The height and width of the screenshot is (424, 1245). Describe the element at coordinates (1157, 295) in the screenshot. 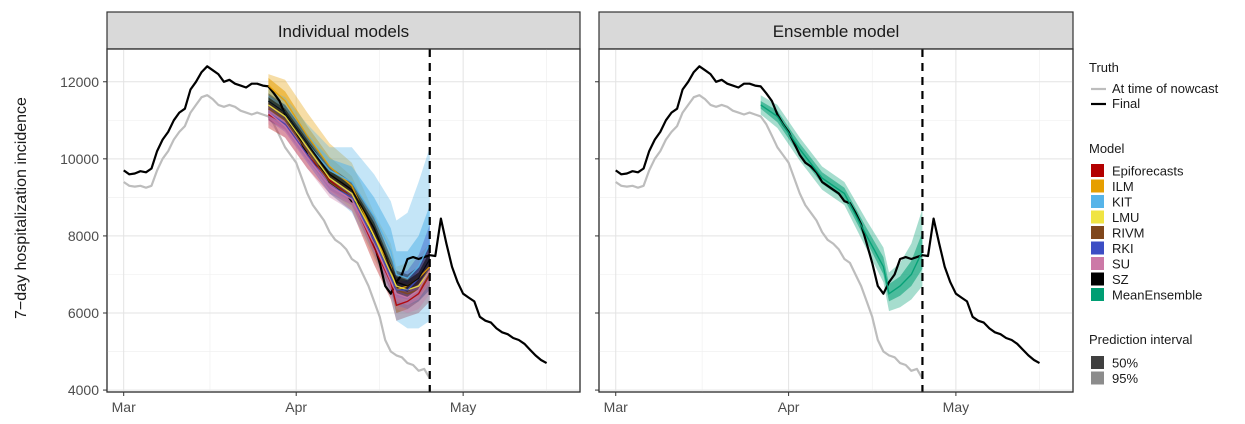

I see `legend-label-meanensemble: MeanEnsemble` at that location.